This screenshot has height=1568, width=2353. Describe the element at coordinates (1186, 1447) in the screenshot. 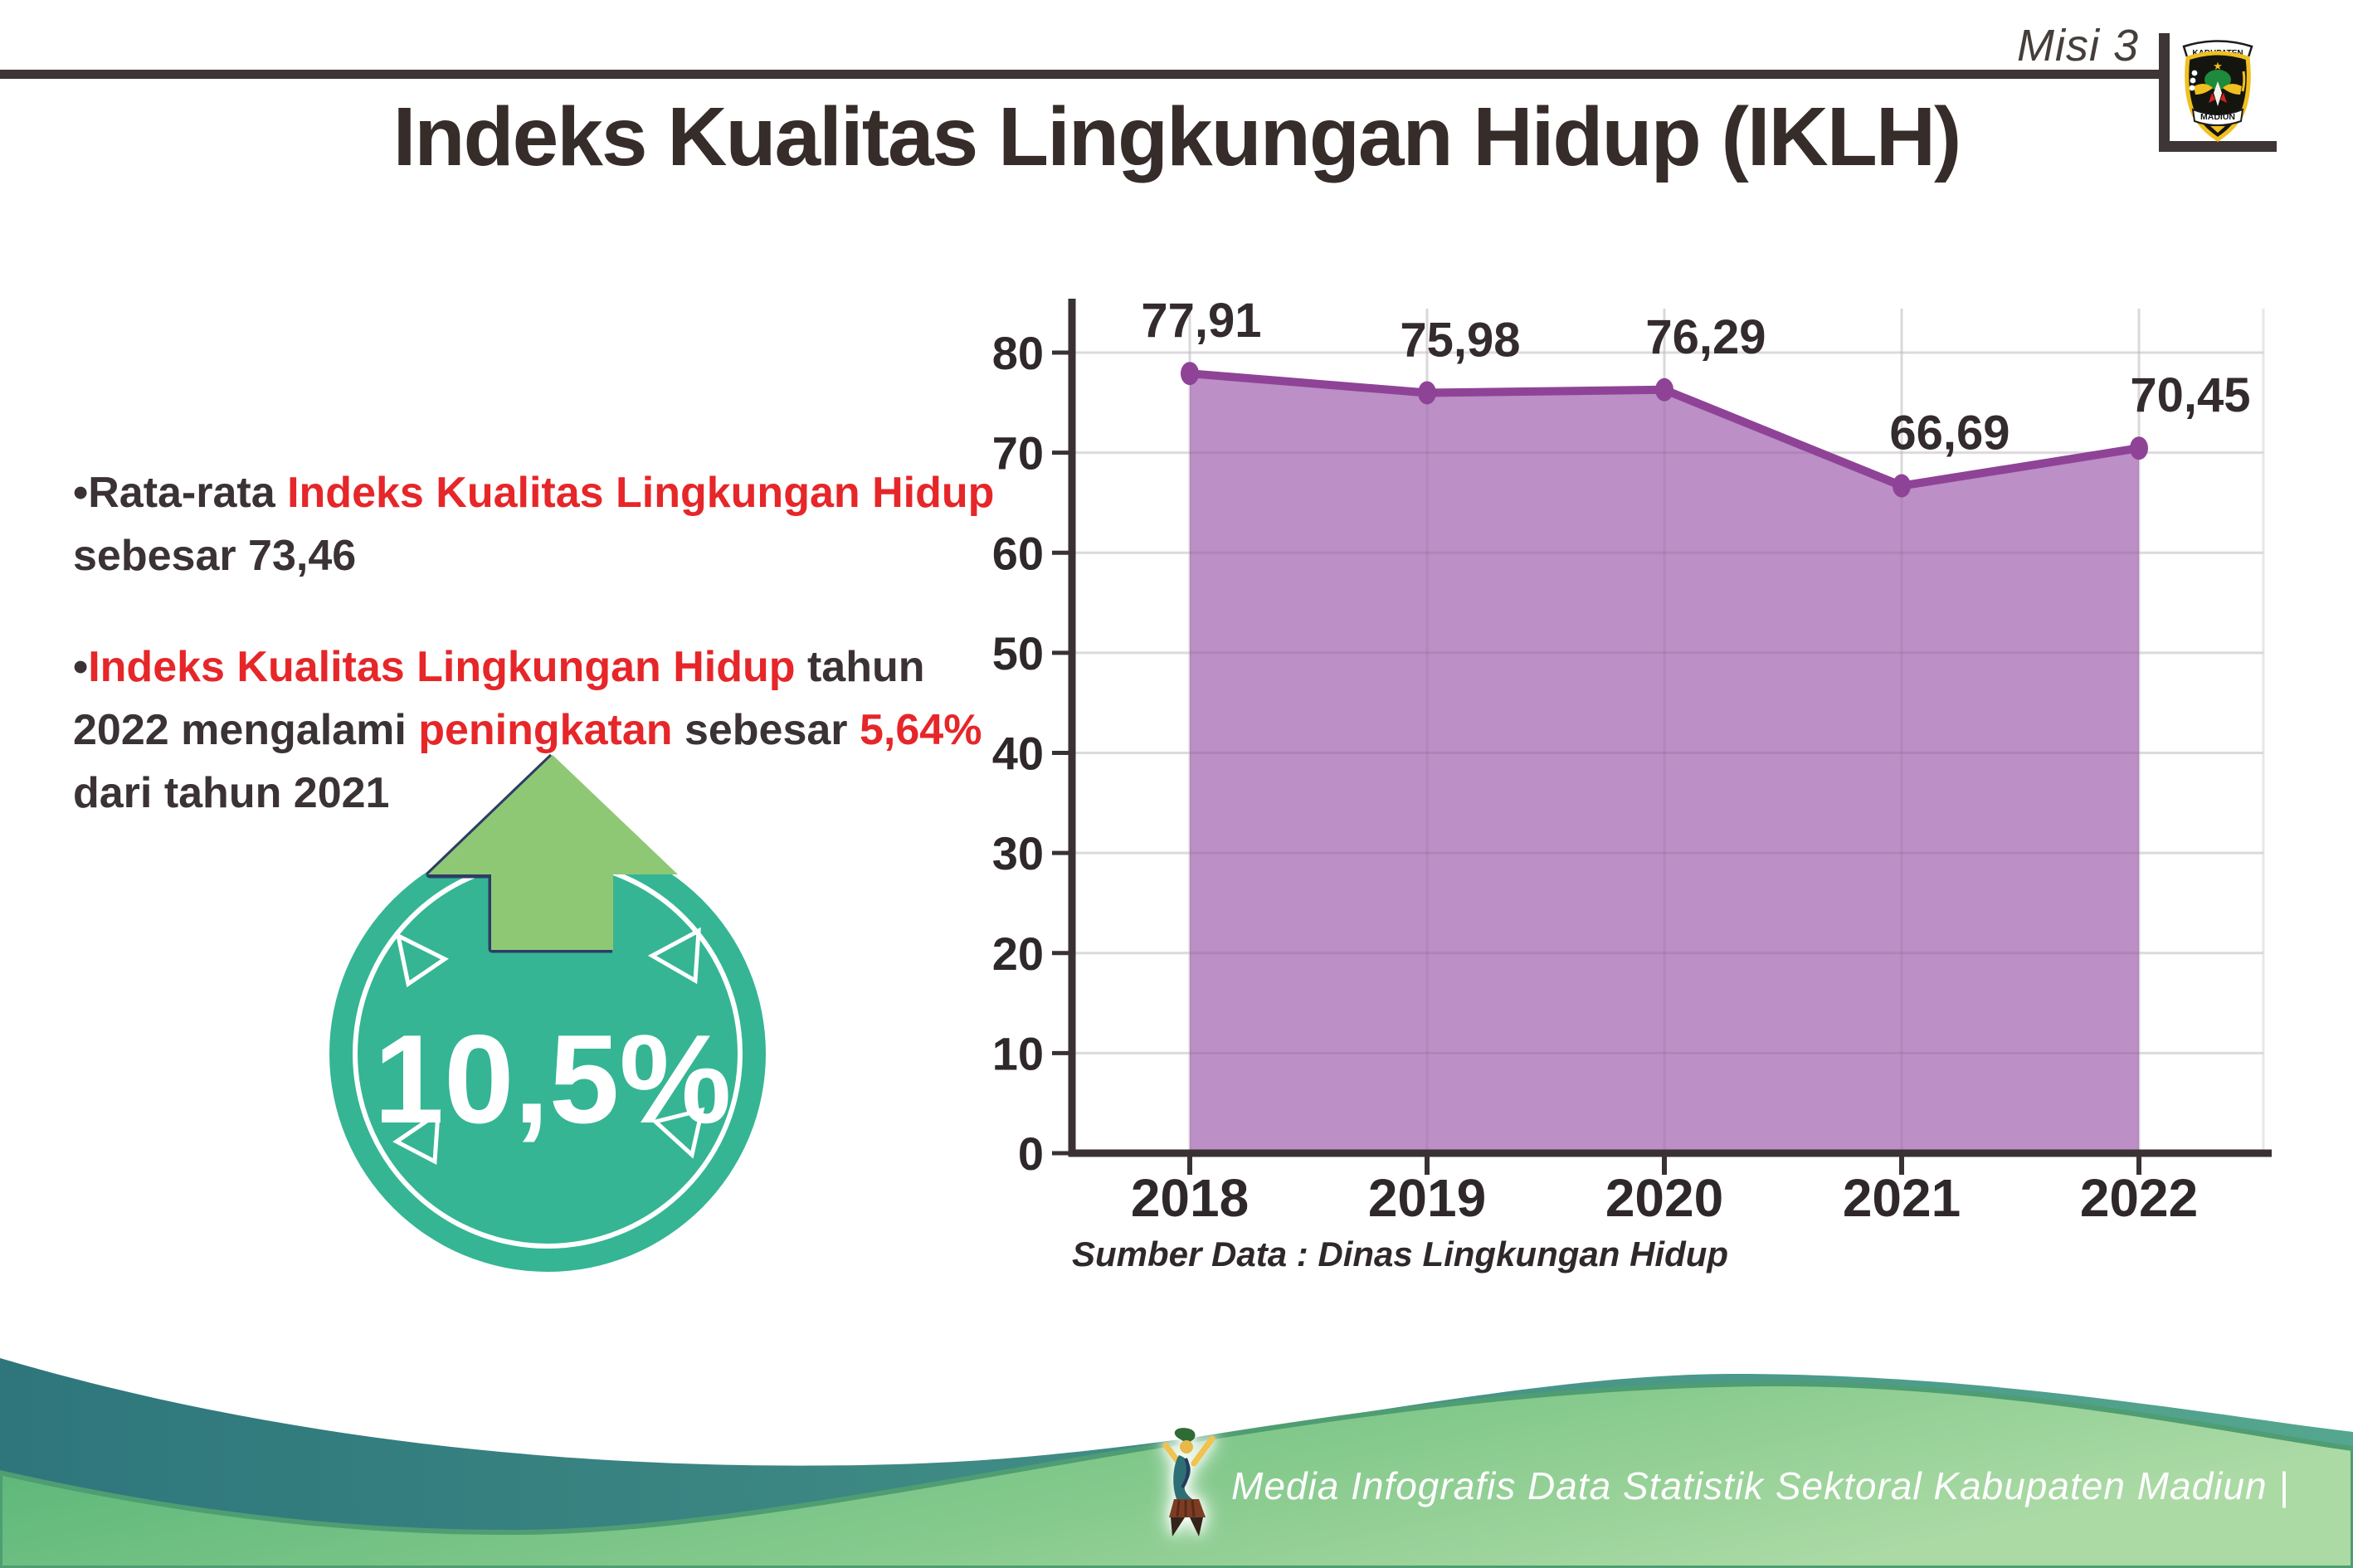

I see `mascot-head` at that location.